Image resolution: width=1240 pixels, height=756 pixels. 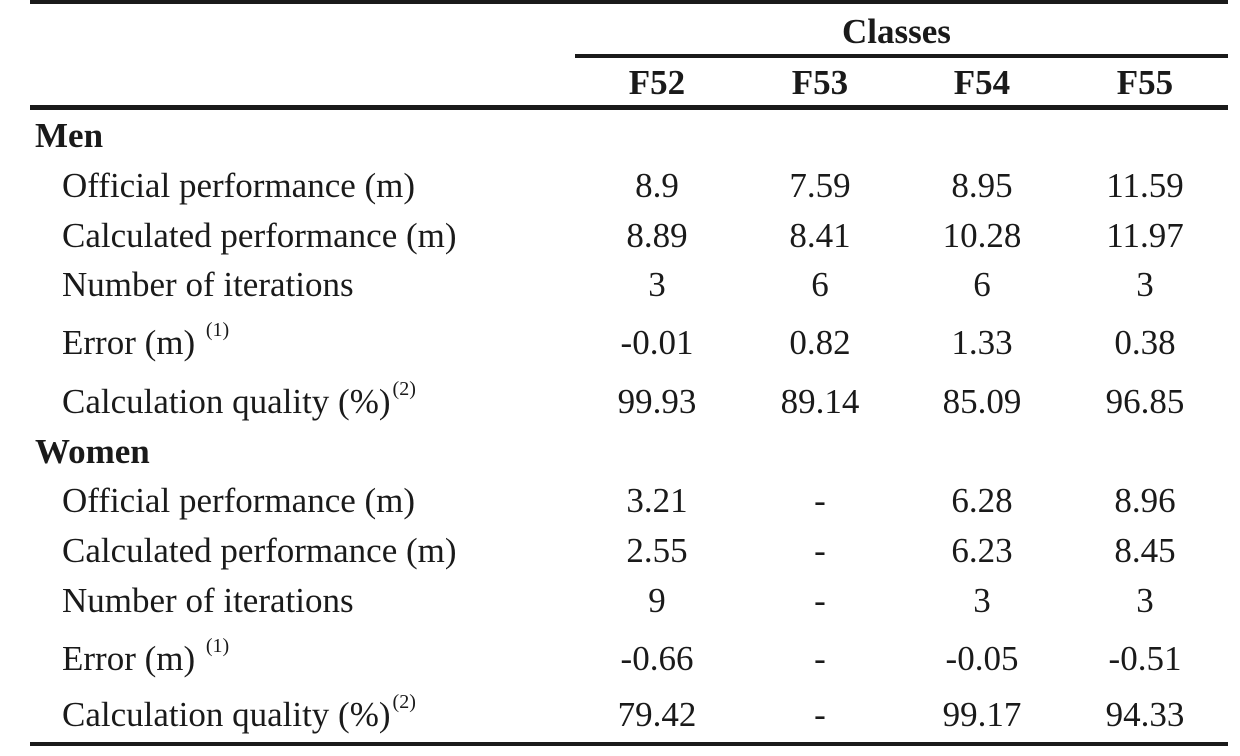 I want to click on cell-value: 10.28, so click(x=982, y=235).